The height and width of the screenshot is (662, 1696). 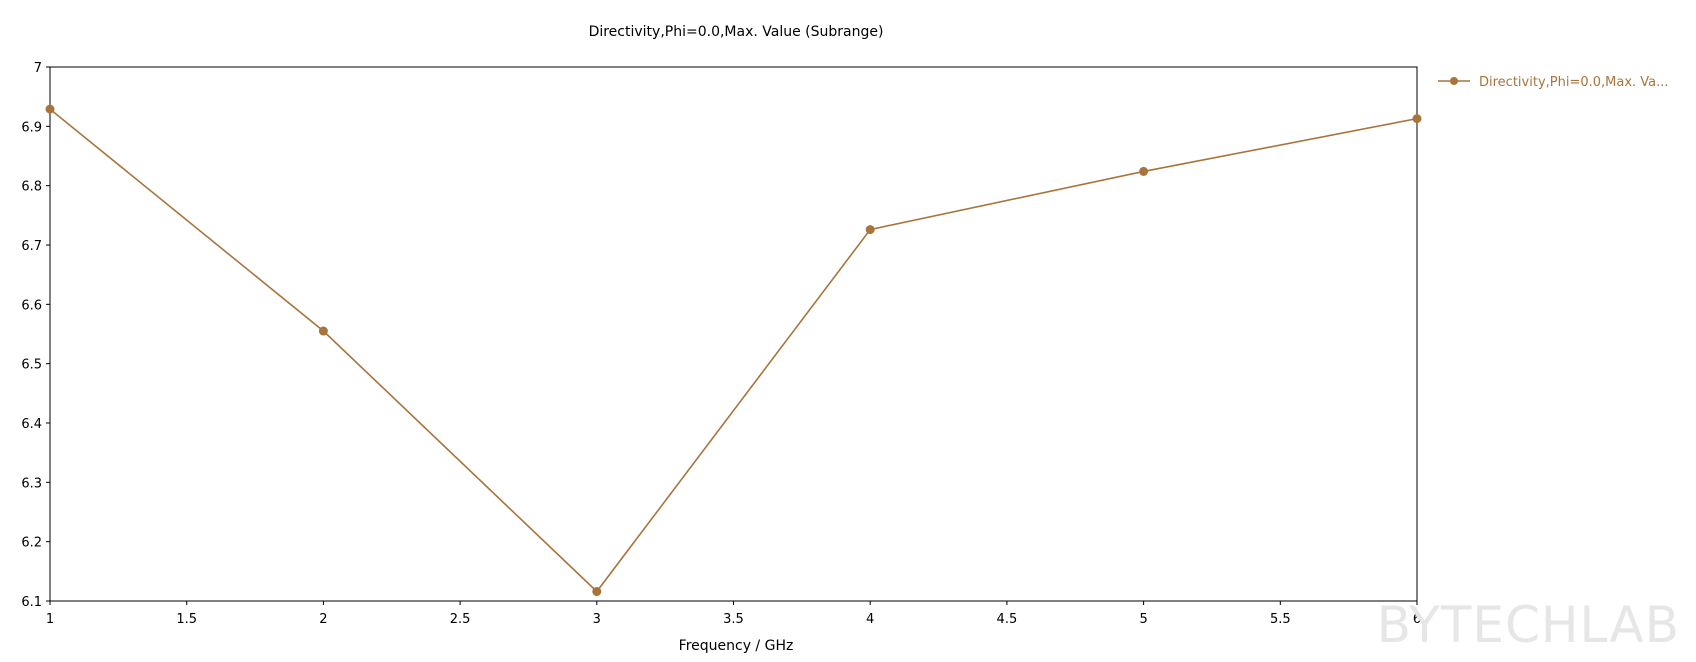 What do you see at coordinates (38, 68) in the screenshot?
I see `y-tick-label: 7` at bounding box center [38, 68].